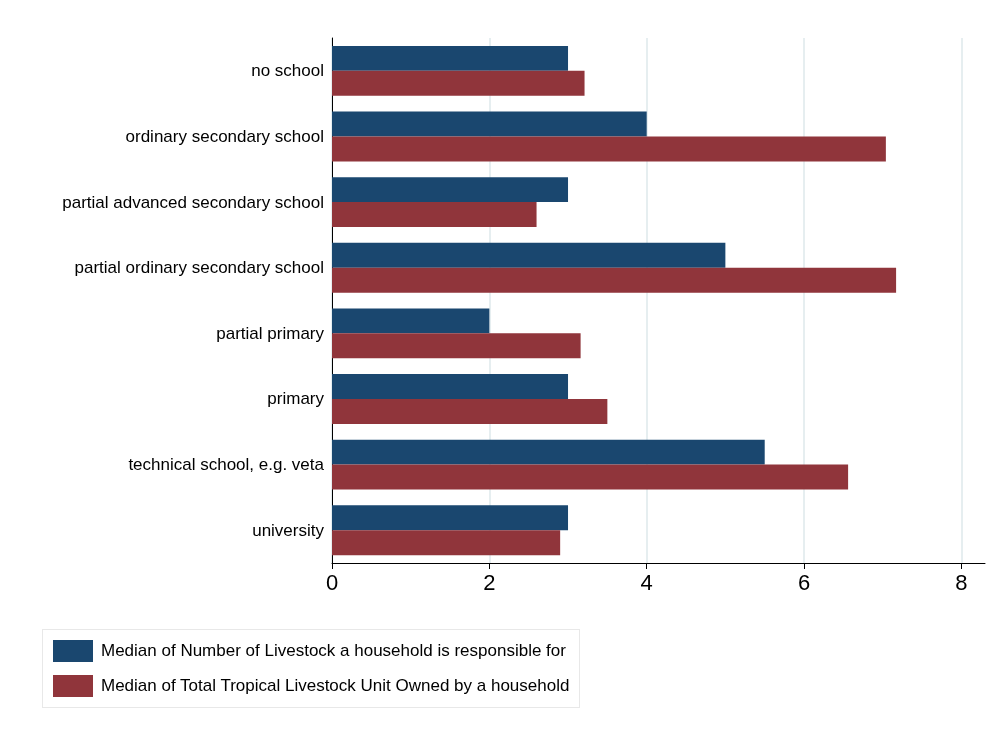 The image size is (1002, 731). I want to click on x-tick-label: 4, so click(646, 582).